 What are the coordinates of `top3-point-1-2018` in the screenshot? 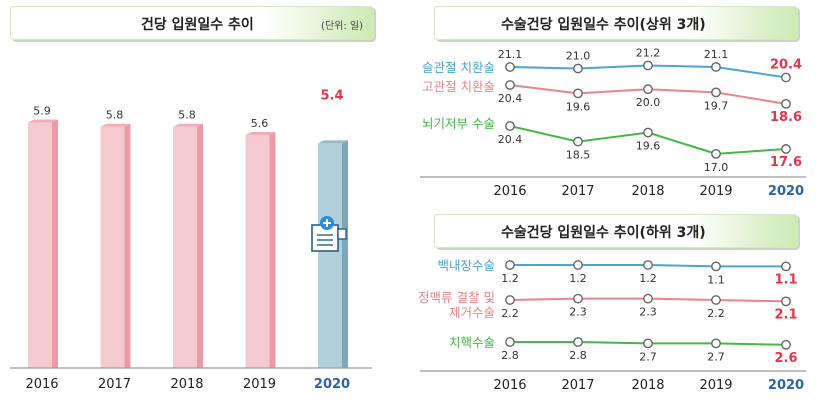 It's located at (648, 89).